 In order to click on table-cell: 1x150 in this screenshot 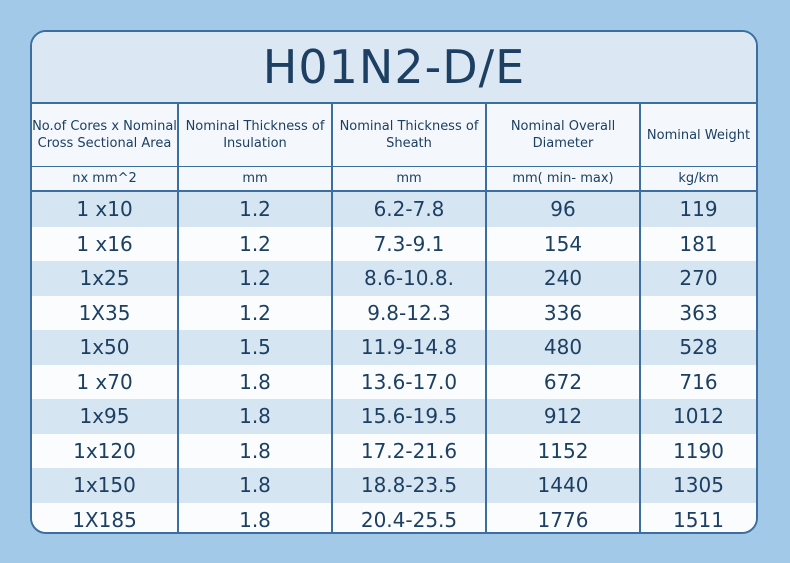, I will do `click(105, 485)`.